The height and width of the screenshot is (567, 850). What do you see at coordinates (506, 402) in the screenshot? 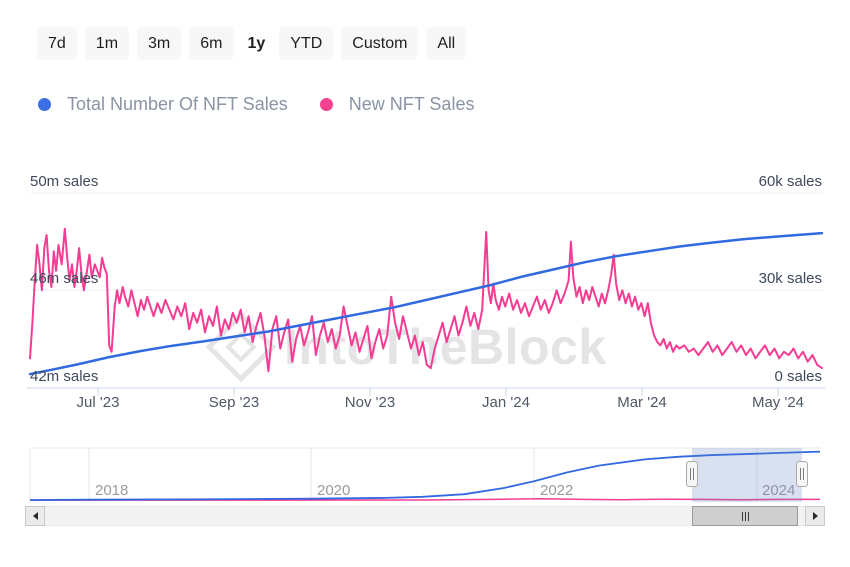
I see `x-label-jan24: Jan '24` at bounding box center [506, 402].